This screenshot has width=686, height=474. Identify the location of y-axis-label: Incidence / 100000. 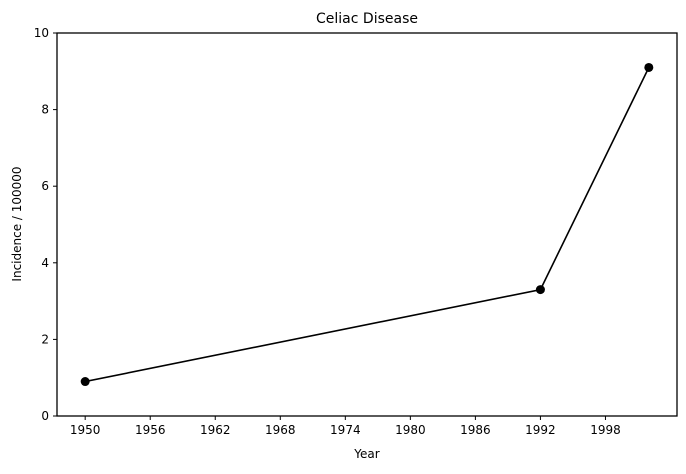
(17, 223).